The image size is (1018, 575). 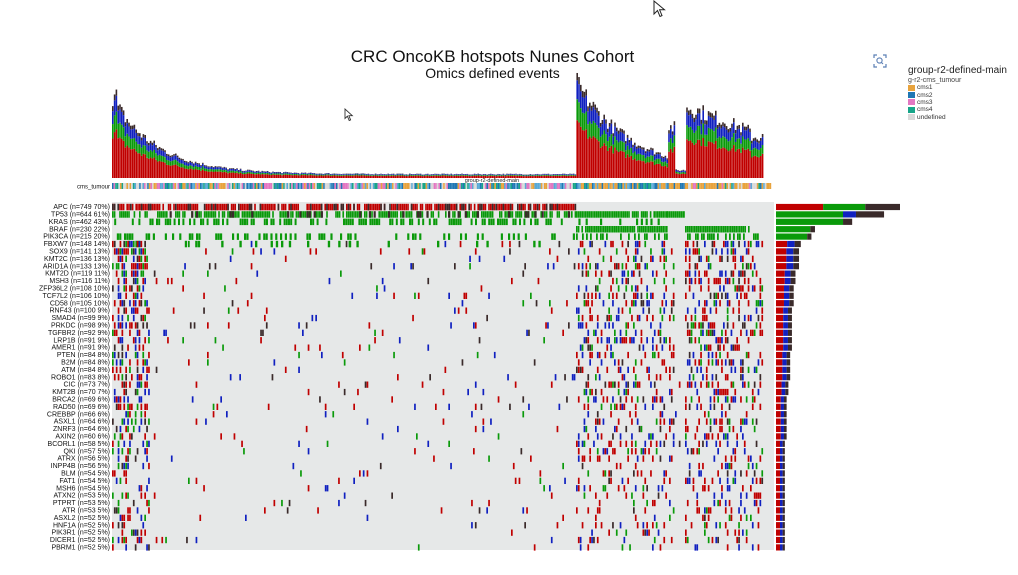 What do you see at coordinates (957, 95) in the screenshot?
I see `legend-item-cms2: cms2` at bounding box center [957, 95].